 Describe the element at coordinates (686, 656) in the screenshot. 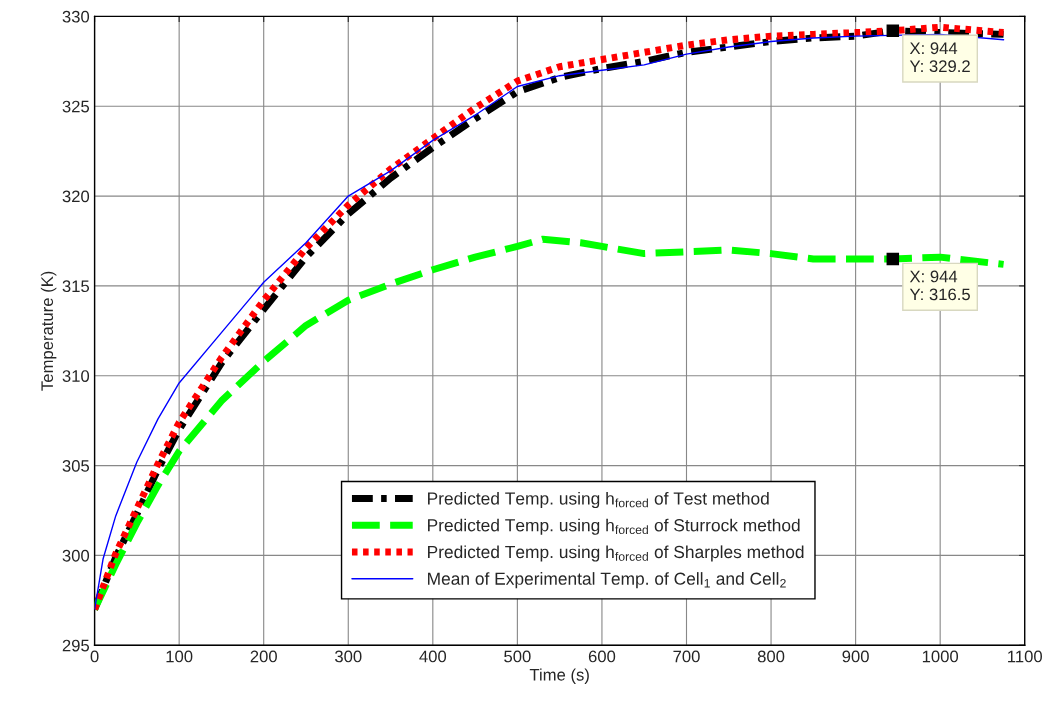

I see `x-tick-label: 700` at that location.